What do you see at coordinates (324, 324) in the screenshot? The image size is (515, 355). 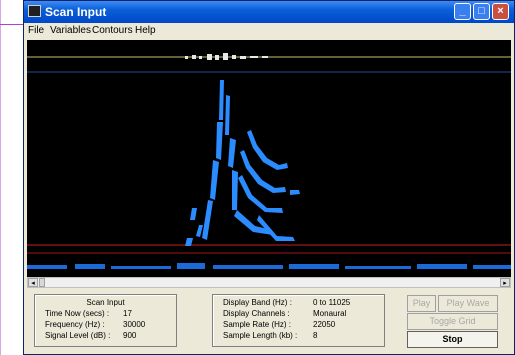 I see `sample-rate-value: 22050` at bounding box center [324, 324].